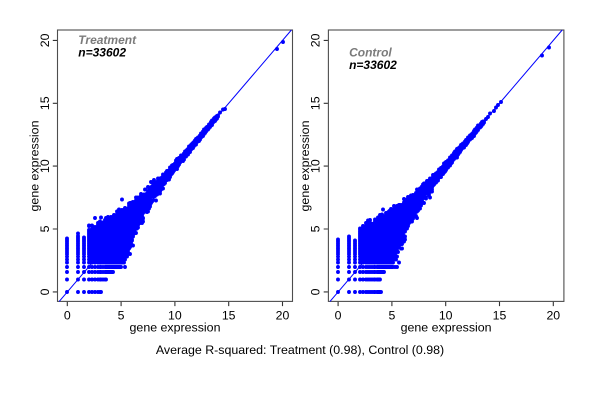  What do you see at coordinates (107, 40) in the screenshot?
I see `svg-text: Treatment` at bounding box center [107, 40].